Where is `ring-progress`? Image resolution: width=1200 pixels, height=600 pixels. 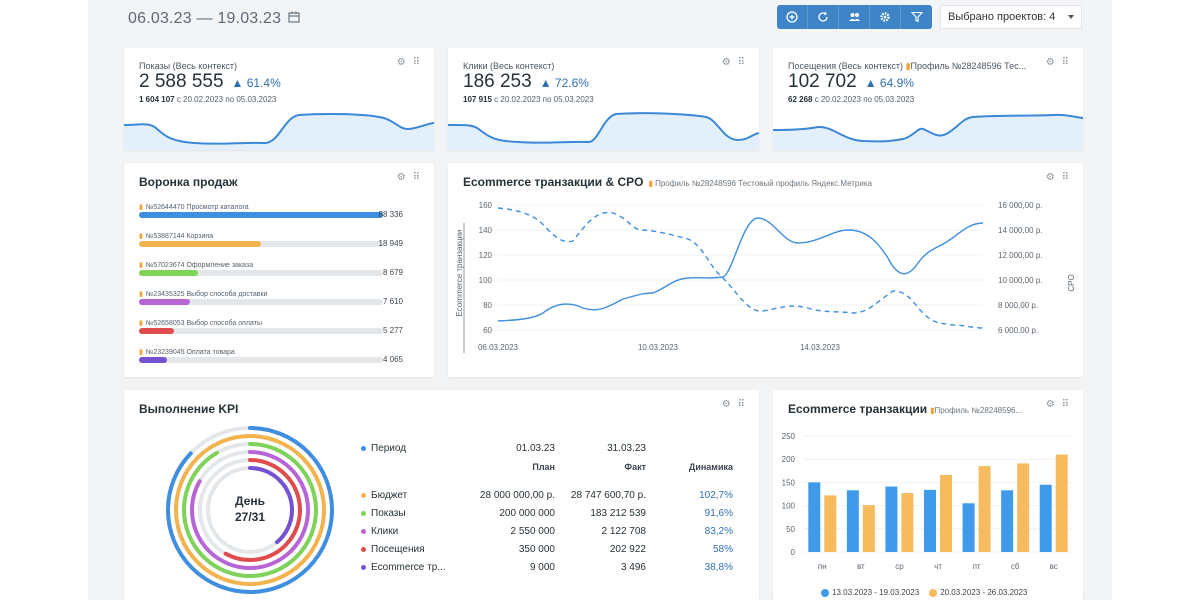 ring-progress is located at coordinates (250, 510).